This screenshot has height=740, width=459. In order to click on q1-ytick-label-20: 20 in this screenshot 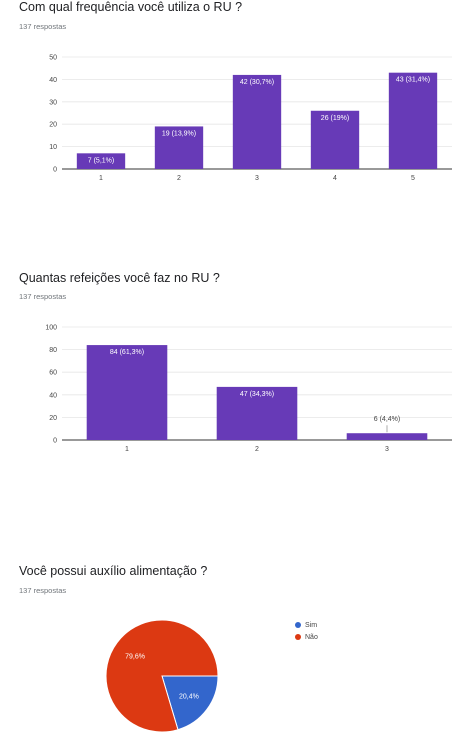, I will do `click(53, 125)`.